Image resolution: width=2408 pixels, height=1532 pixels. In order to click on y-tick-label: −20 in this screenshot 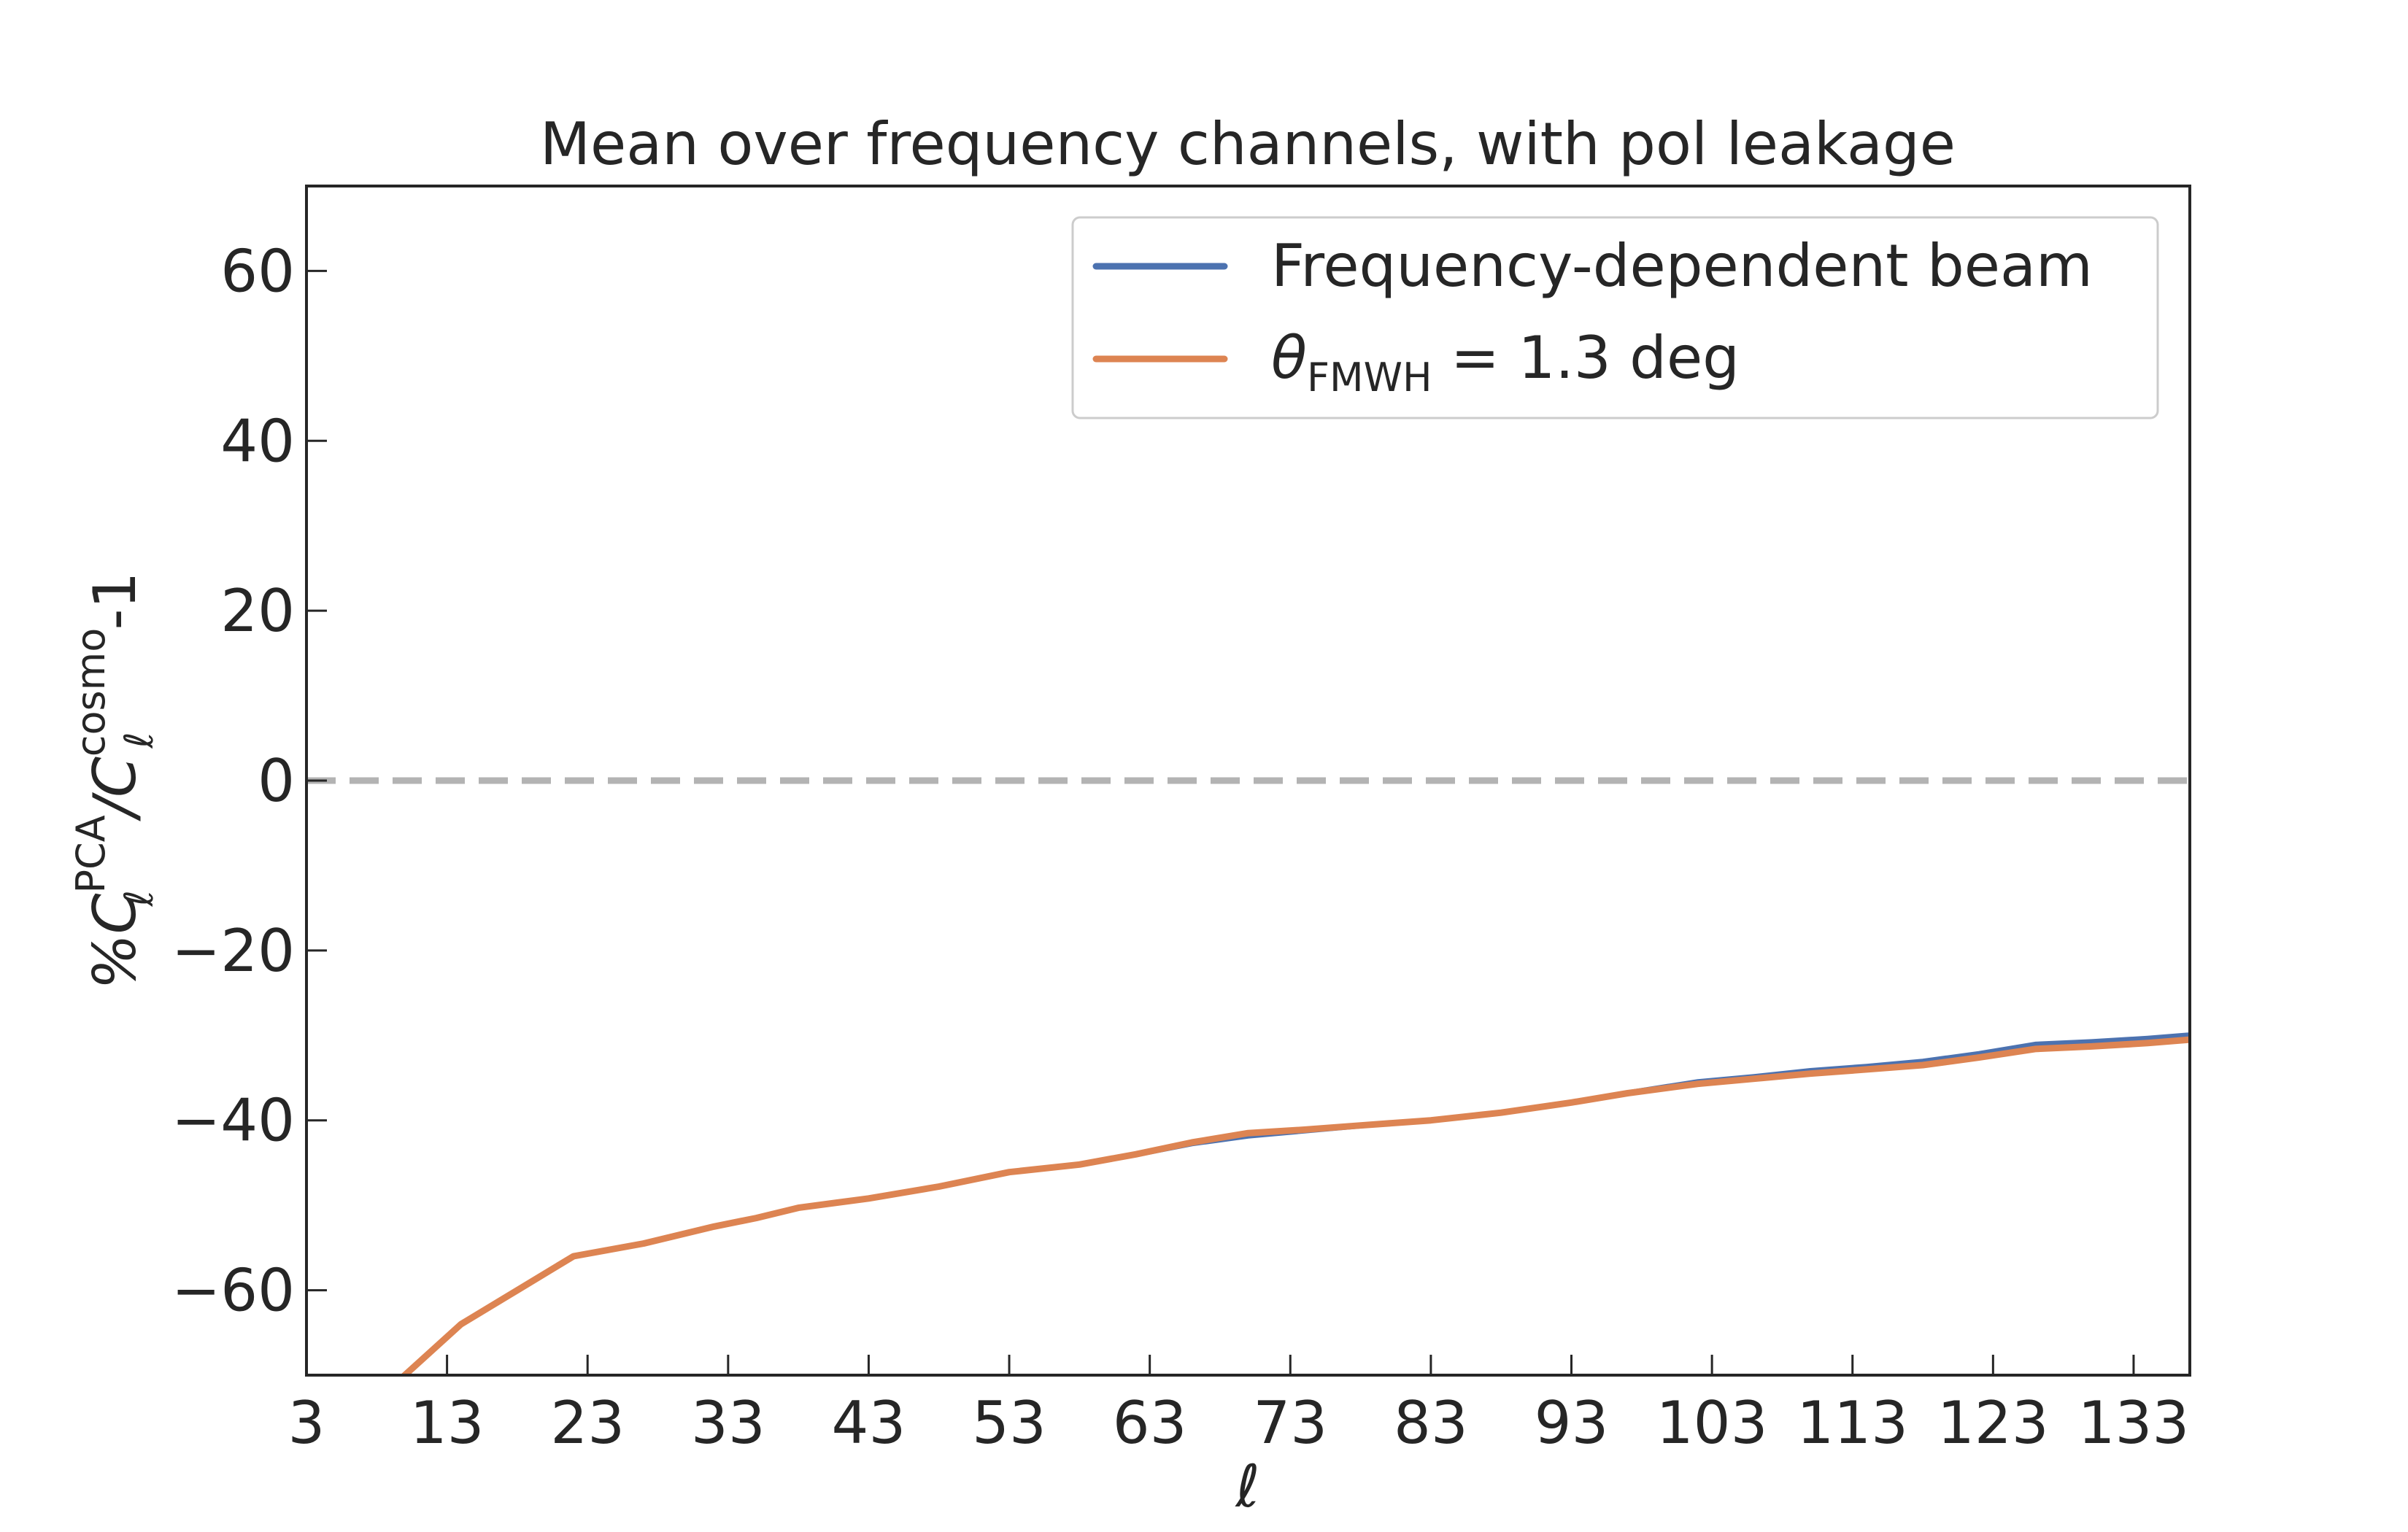, I will do `click(233, 951)`.